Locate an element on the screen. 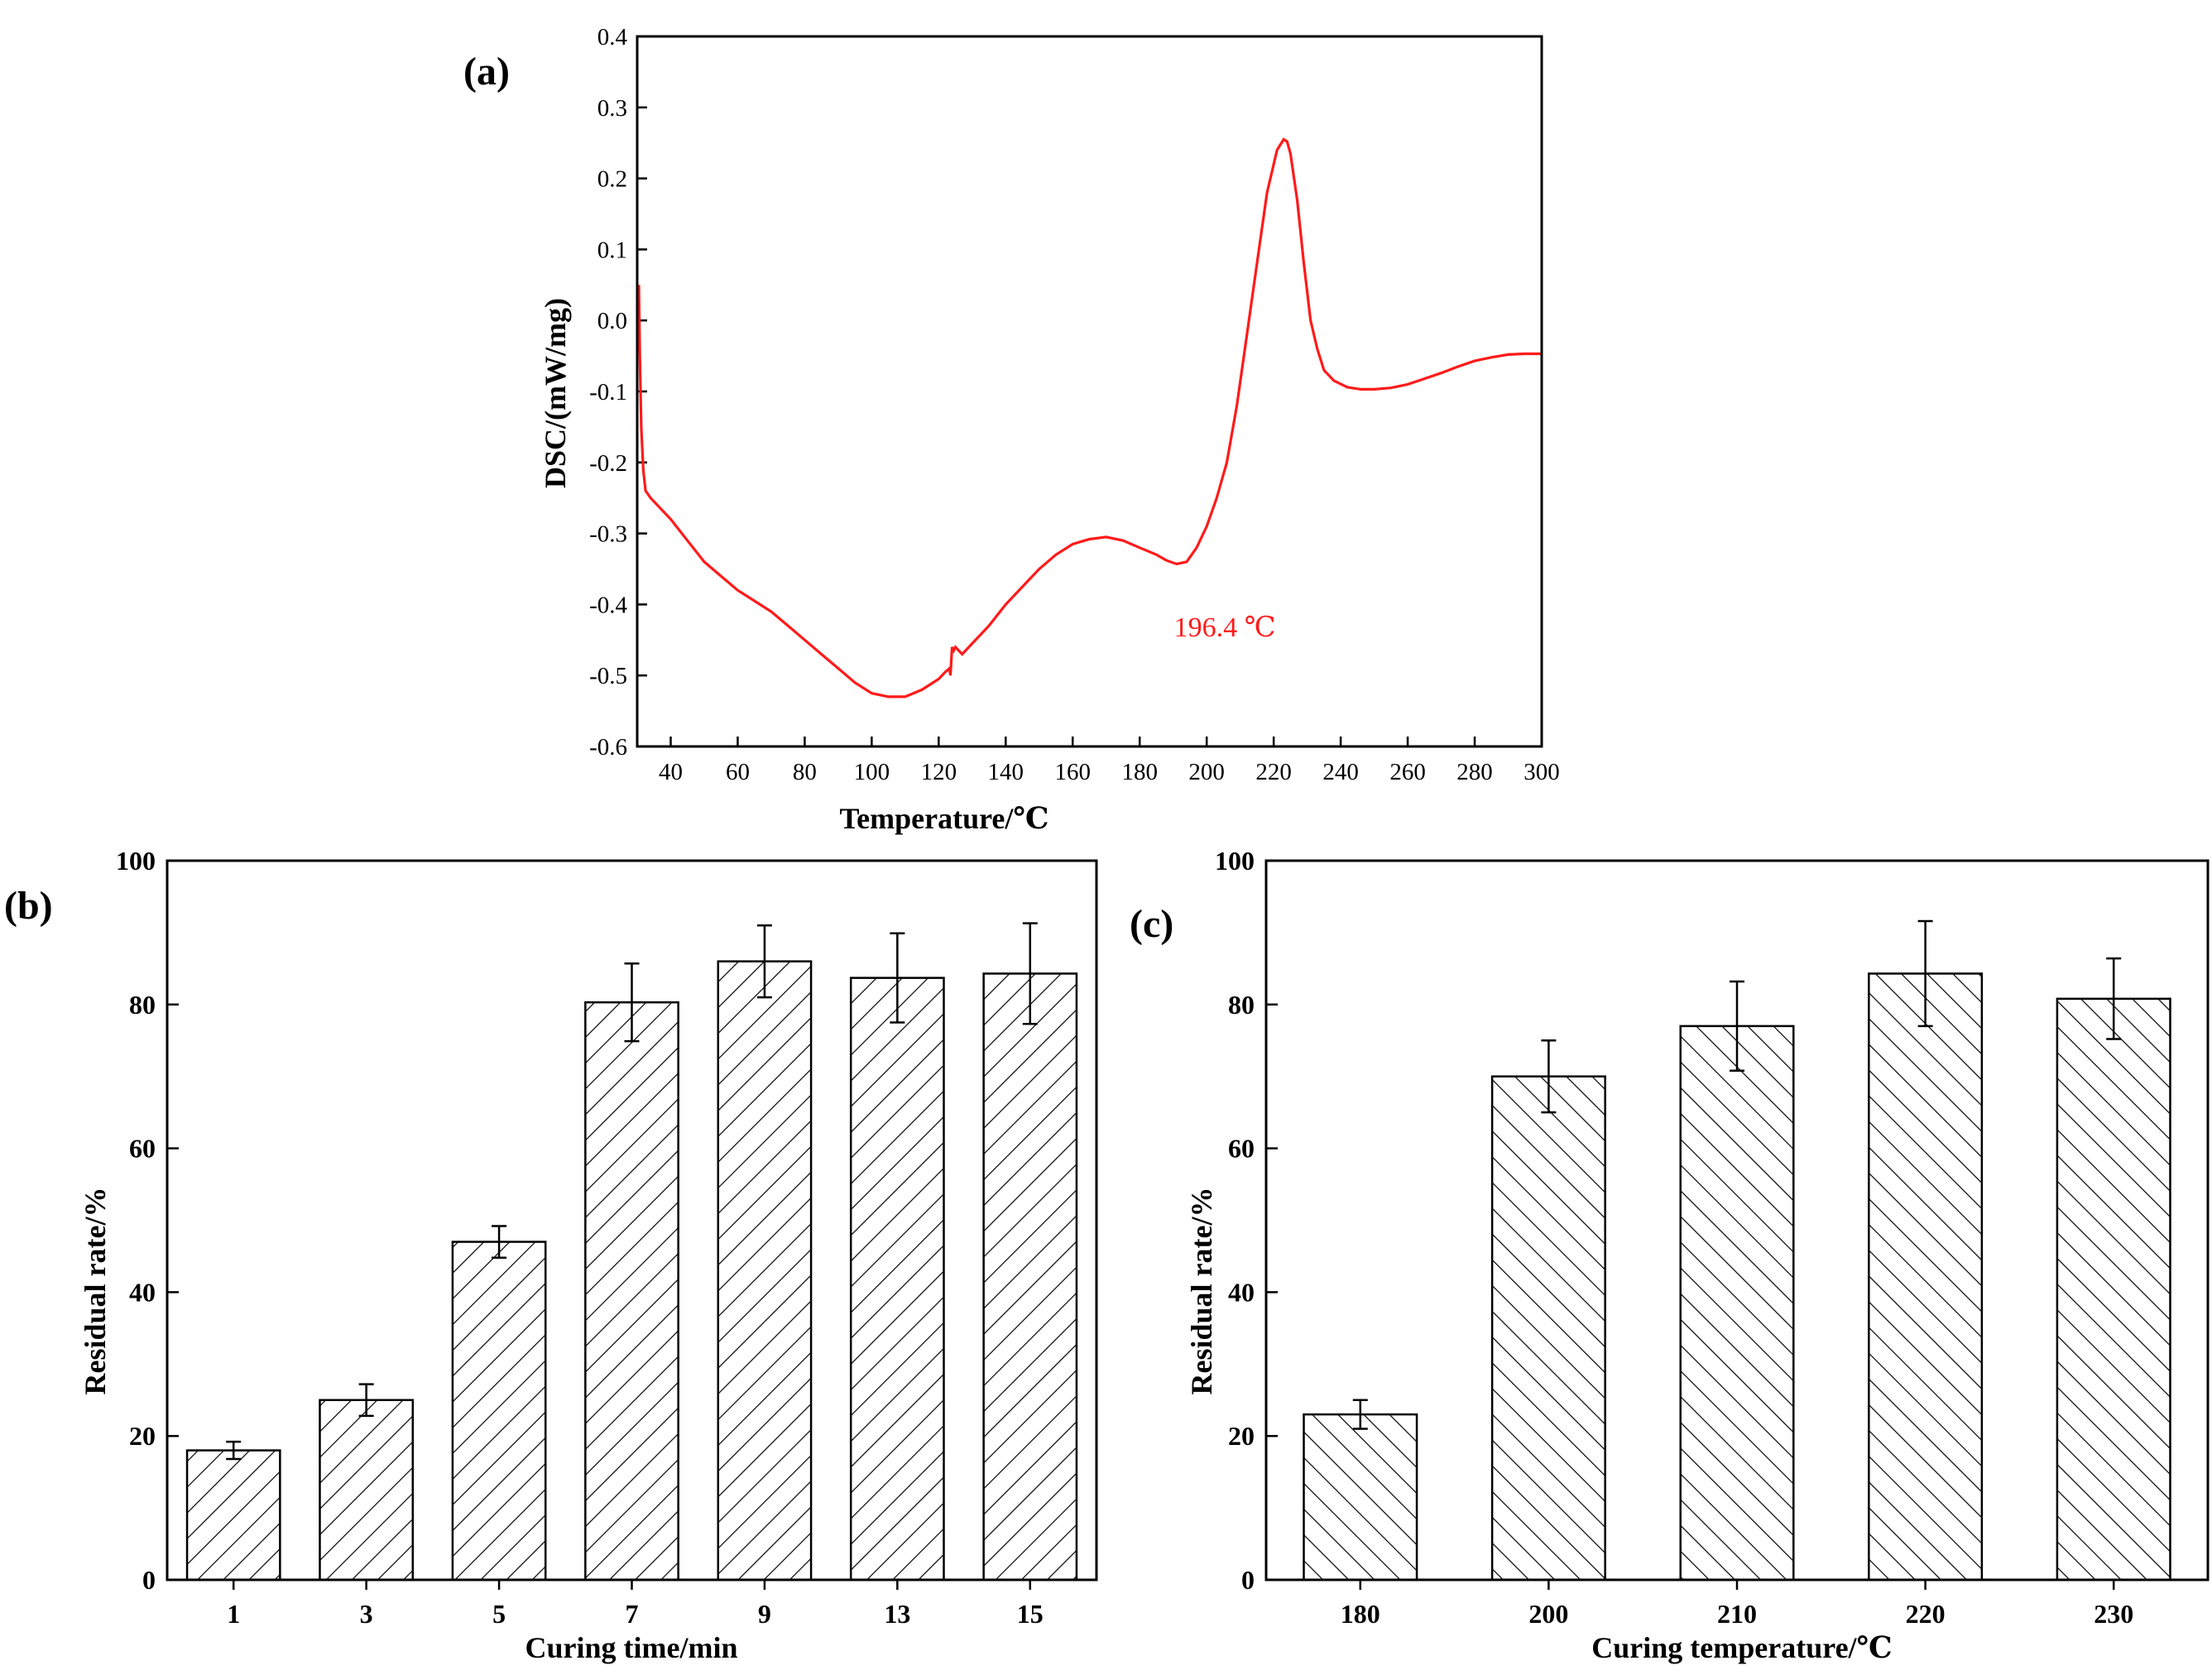  y-tick-label: 0.1 is located at coordinates (612, 250).